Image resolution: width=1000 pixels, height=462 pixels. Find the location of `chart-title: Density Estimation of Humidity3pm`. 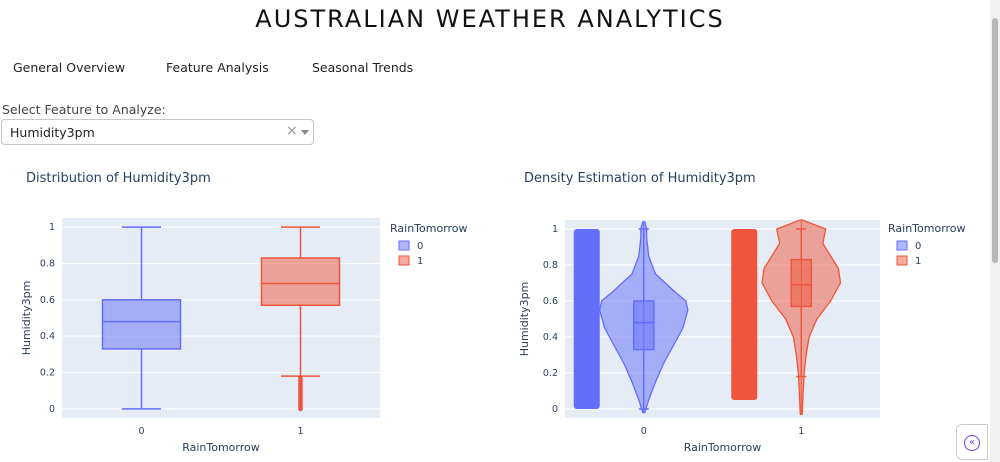

chart-title: Density Estimation of Humidity3pm is located at coordinates (640, 178).